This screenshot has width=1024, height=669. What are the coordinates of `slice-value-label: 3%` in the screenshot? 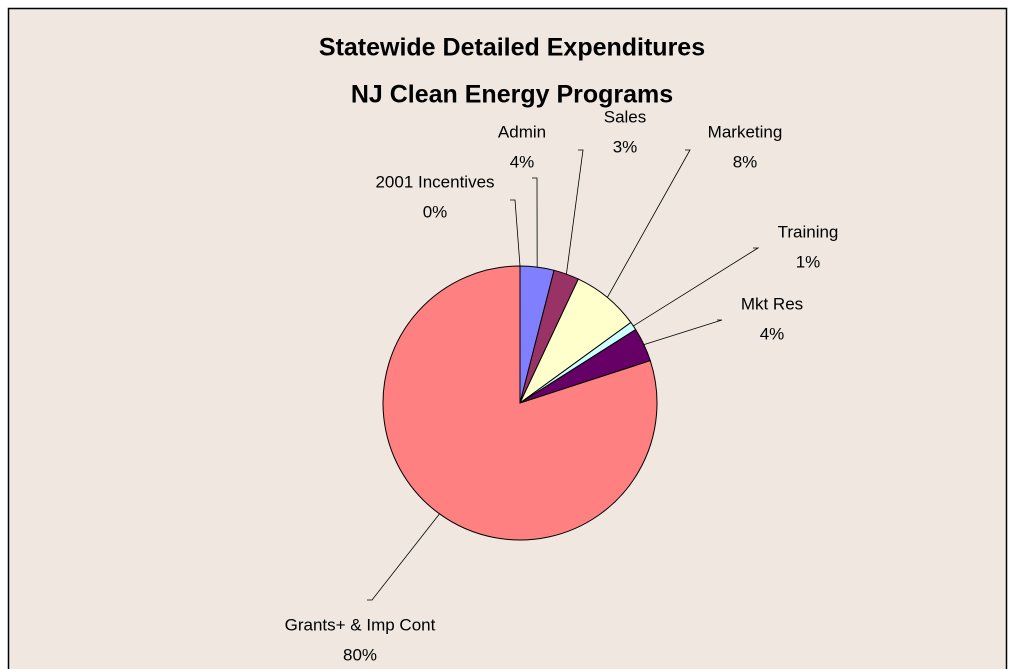 It's located at (625, 146).